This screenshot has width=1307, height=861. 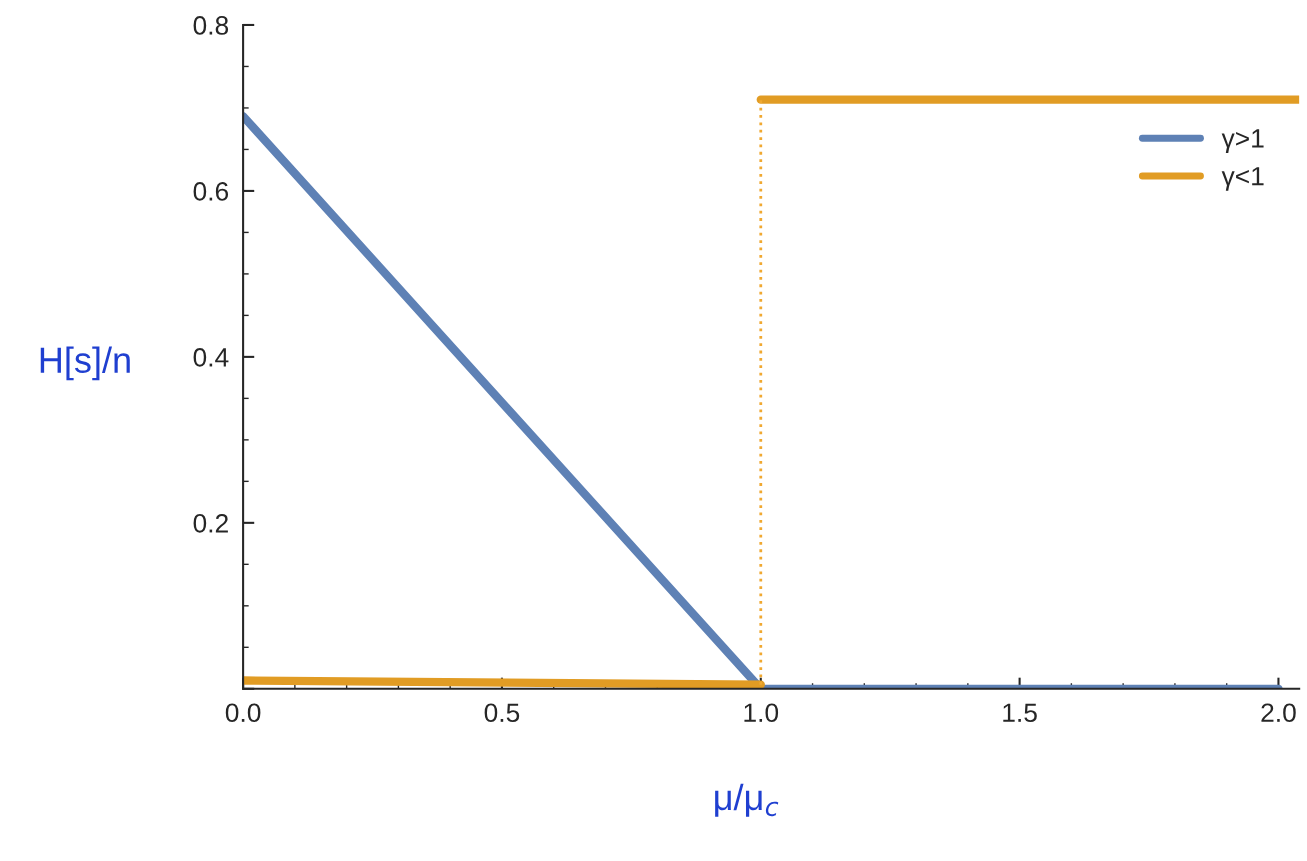 What do you see at coordinates (211, 357) in the screenshot?
I see `y-tick-label: 0.4` at bounding box center [211, 357].